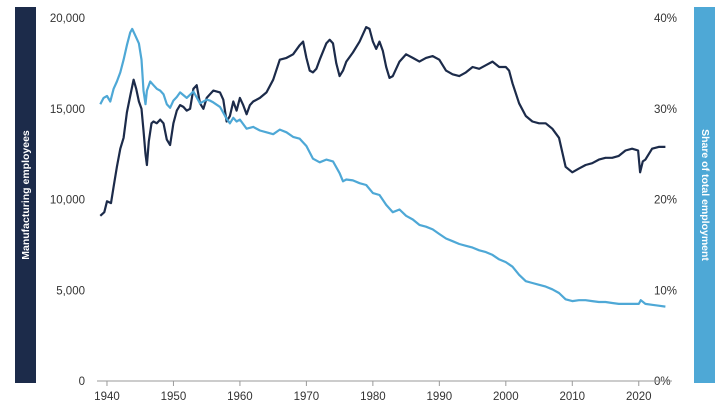 This screenshot has width=720, height=418. I want to click on right-tick-label: 10%, so click(665, 291).